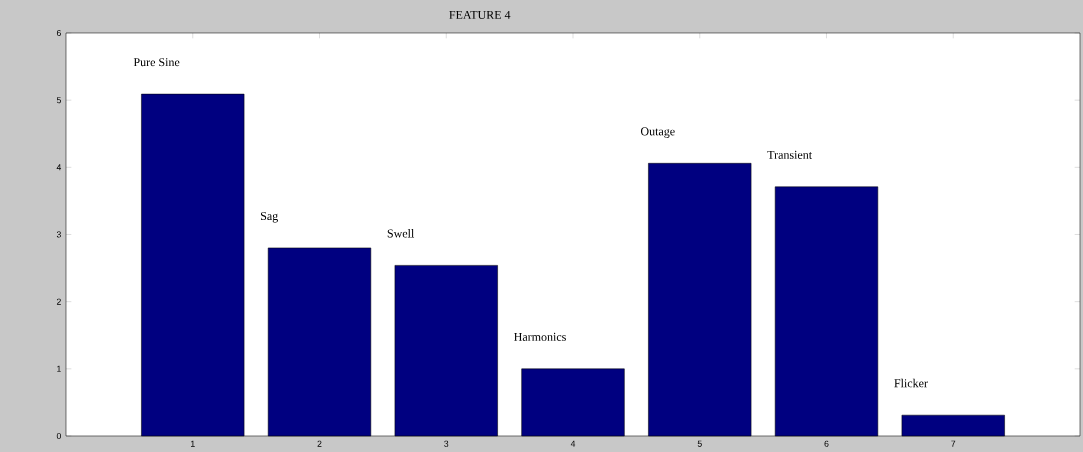 The image size is (1083, 452). I want to click on annotation: Transient, so click(790, 154).